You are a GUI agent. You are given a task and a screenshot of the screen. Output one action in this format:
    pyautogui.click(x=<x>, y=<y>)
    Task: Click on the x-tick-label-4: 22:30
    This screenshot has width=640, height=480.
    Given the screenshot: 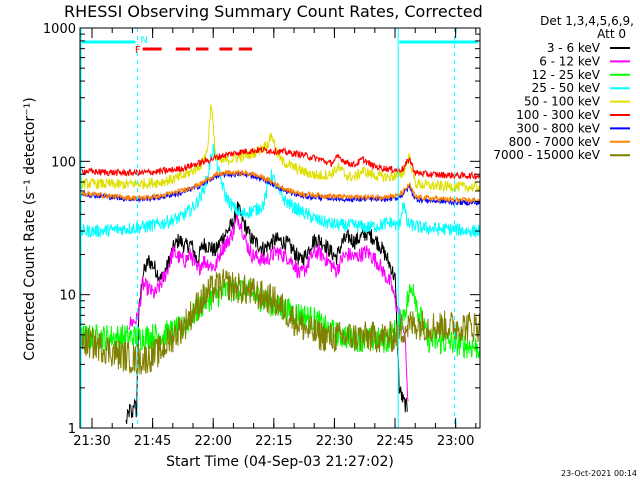 What is the action you would take?
    pyautogui.click(x=334, y=441)
    